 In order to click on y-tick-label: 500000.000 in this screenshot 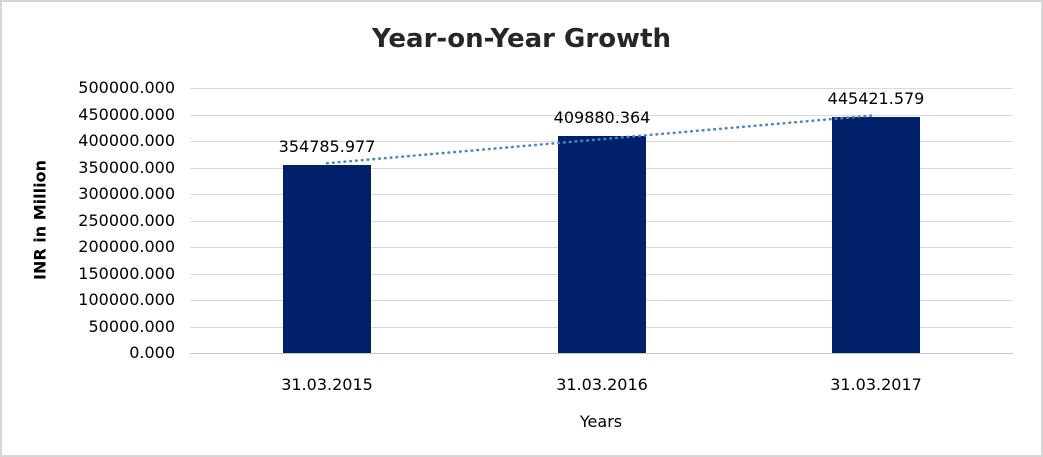, I will do `click(126, 87)`.